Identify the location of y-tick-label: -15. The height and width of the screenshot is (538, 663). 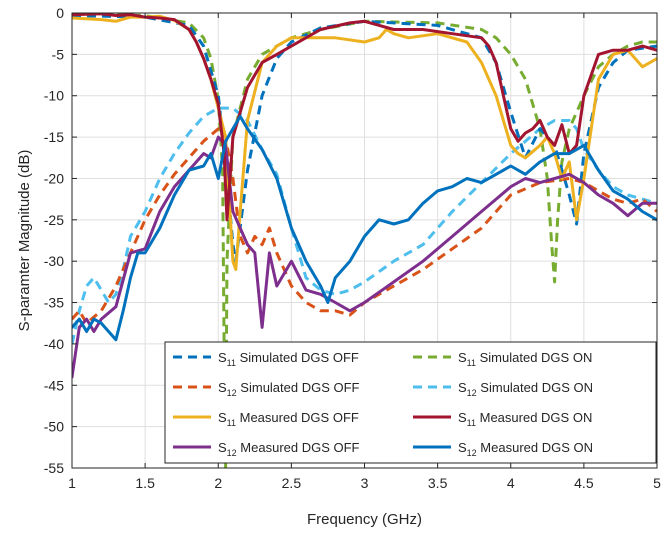
(54, 137).